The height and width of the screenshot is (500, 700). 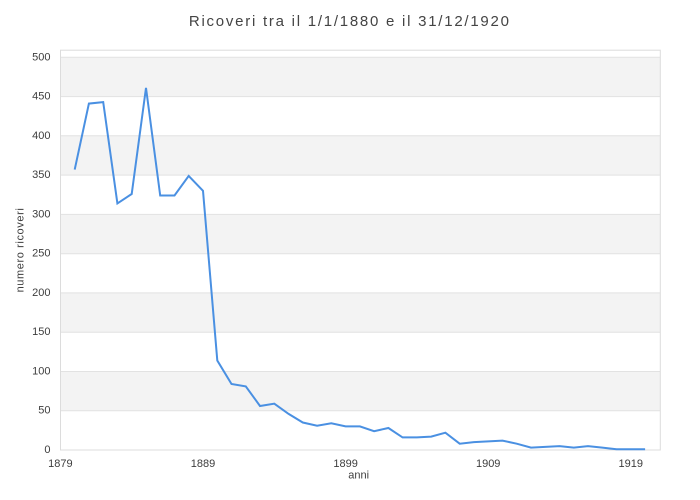 What do you see at coordinates (41, 57) in the screenshot?
I see `svg-text: 500` at bounding box center [41, 57].